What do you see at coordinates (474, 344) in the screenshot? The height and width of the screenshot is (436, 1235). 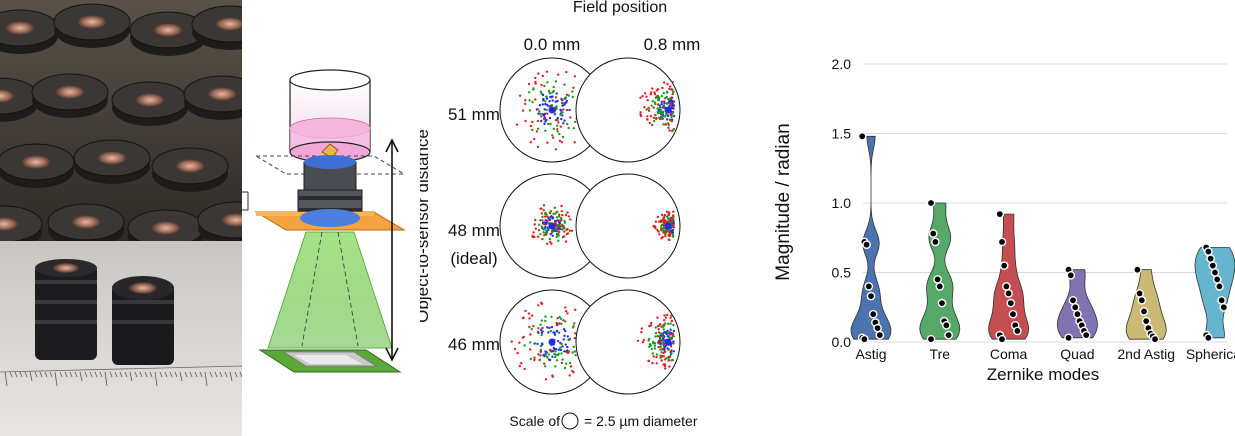 I see `row-label-2: 46 mm` at bounding box center [474, 344].